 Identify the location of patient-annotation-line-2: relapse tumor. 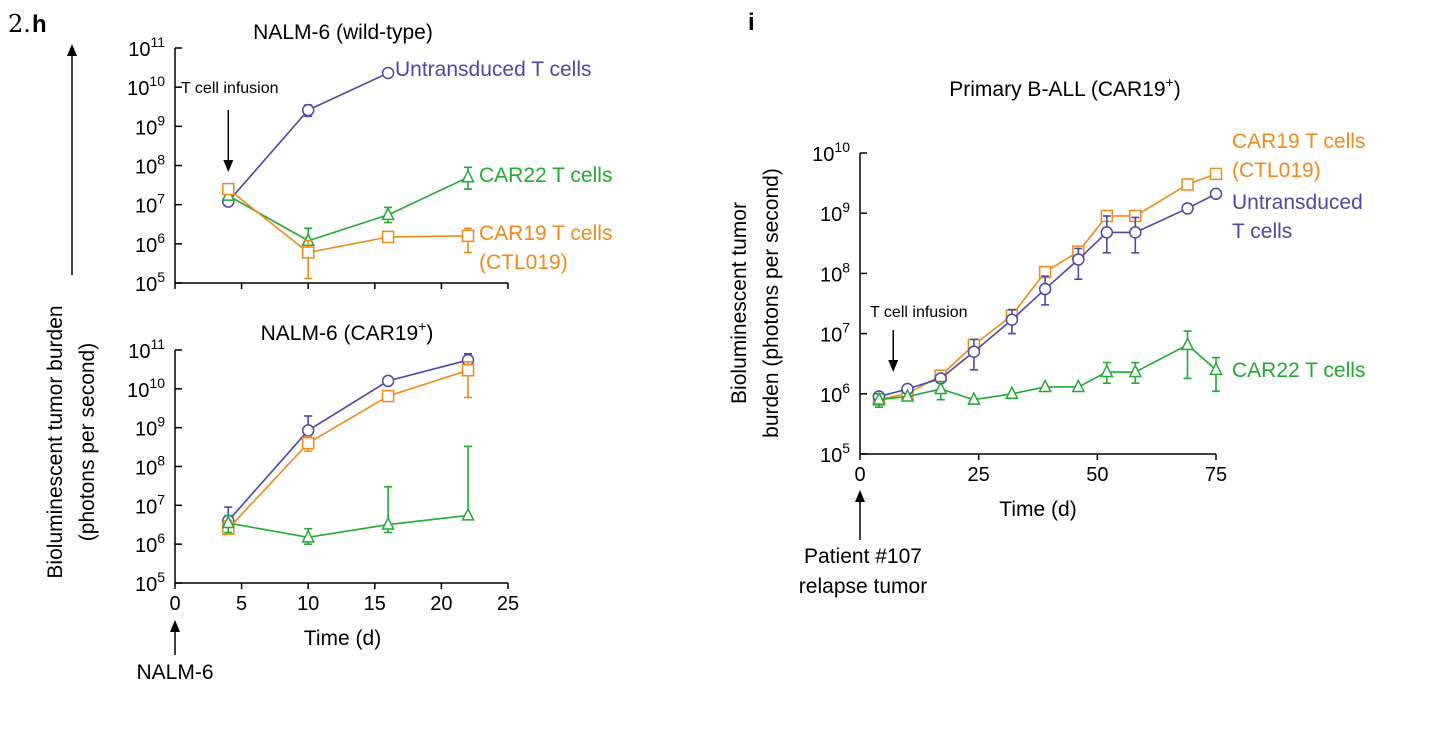
(863, 586).